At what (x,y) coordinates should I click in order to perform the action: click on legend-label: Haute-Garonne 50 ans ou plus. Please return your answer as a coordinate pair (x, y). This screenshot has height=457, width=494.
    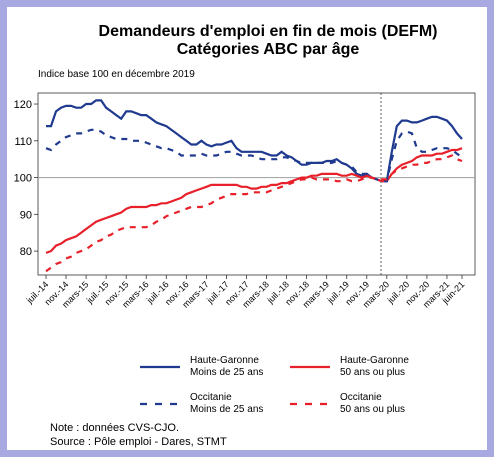
    Looking at the image, I should click on (374, 366).